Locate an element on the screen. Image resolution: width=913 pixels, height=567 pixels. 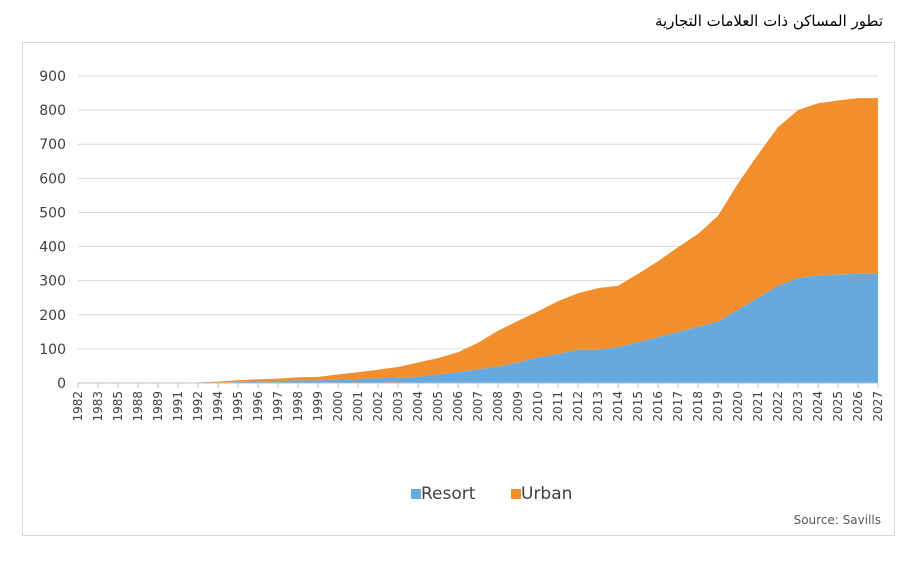
y-tick-label: 100 is located at coordinates (52, 350).